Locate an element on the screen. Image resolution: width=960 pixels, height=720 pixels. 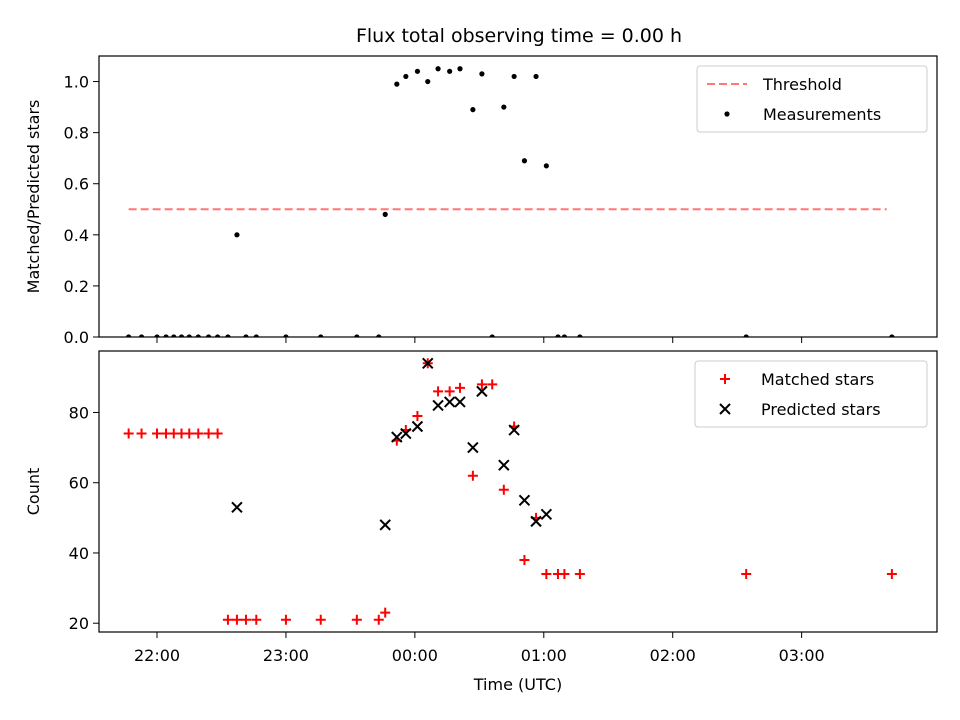
figure-title: Flux total observing time = 0.00 h is located at coordinates (519, 36).